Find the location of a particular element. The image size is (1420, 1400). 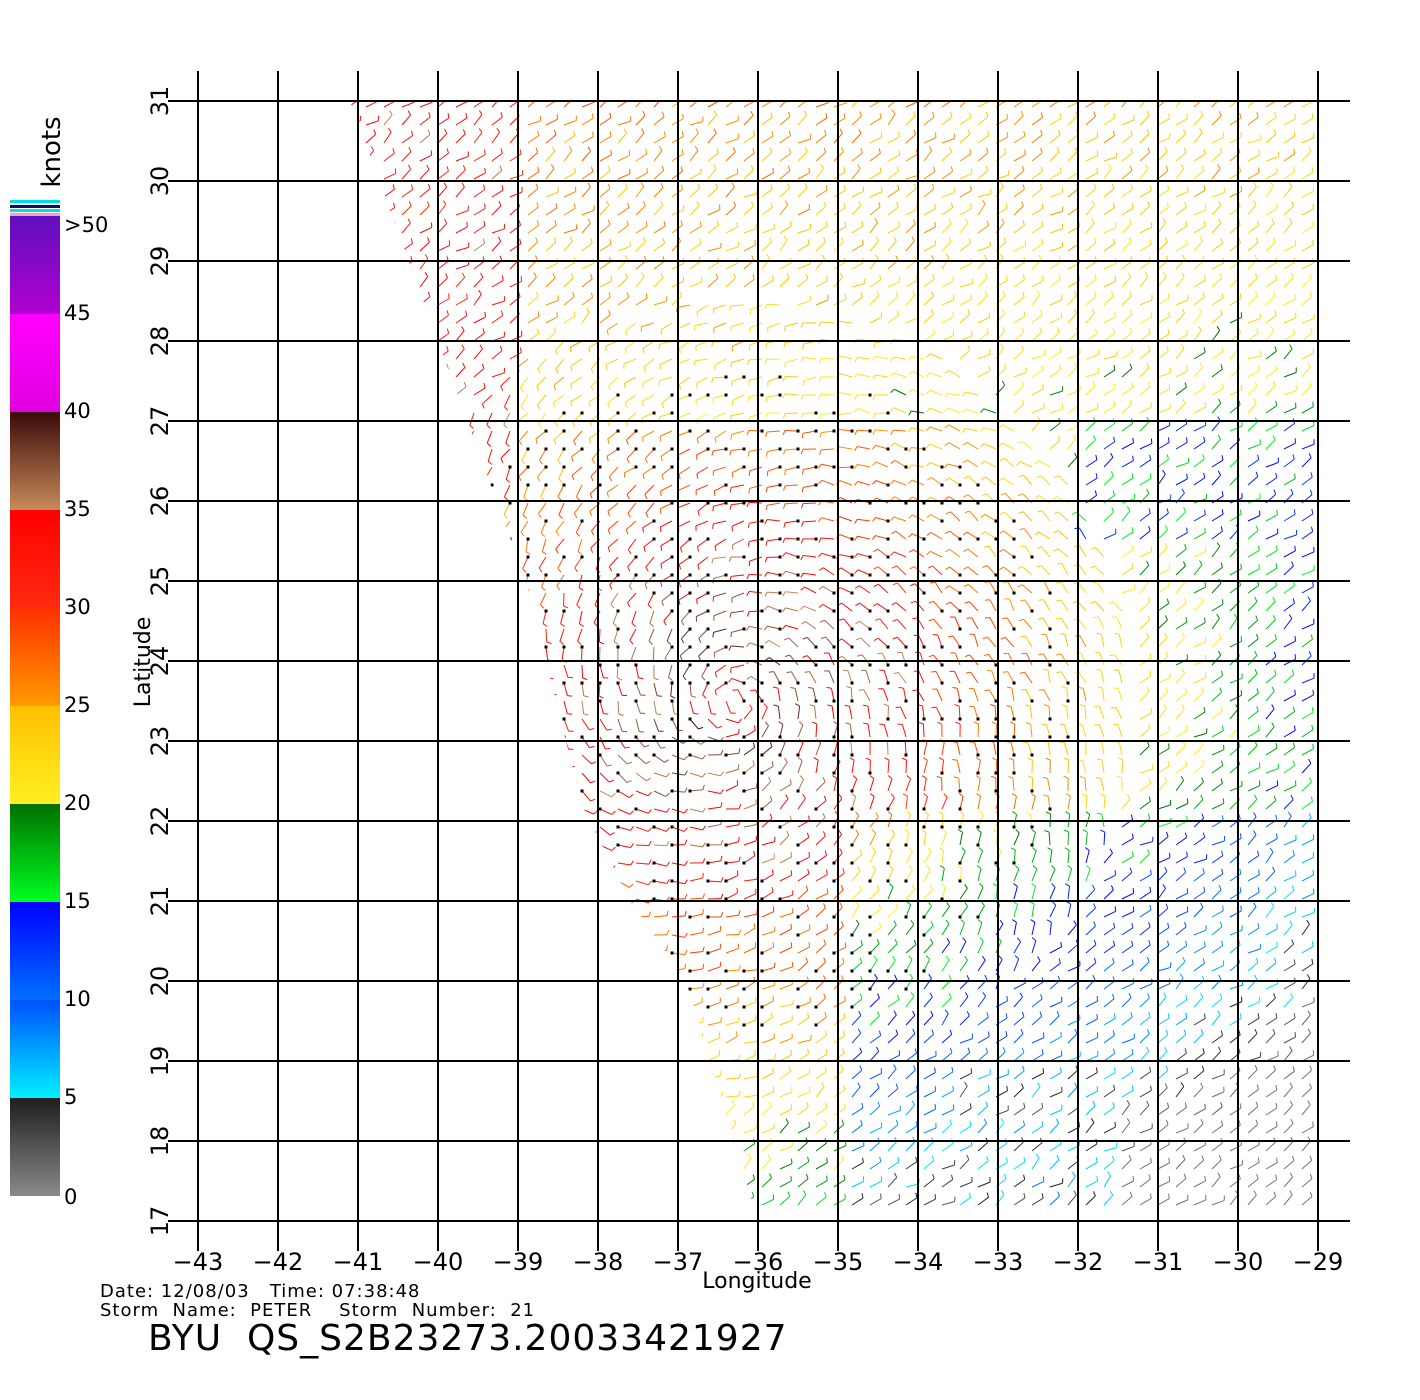

y-tick-label: 24 is located at coordinates (160, 661).